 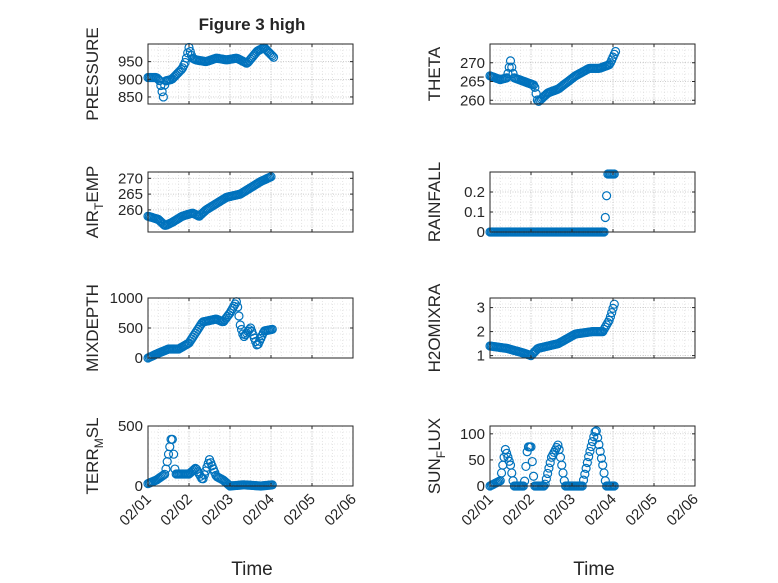 I want to click on y-tick-label: 270, so click(x=130, y=178).